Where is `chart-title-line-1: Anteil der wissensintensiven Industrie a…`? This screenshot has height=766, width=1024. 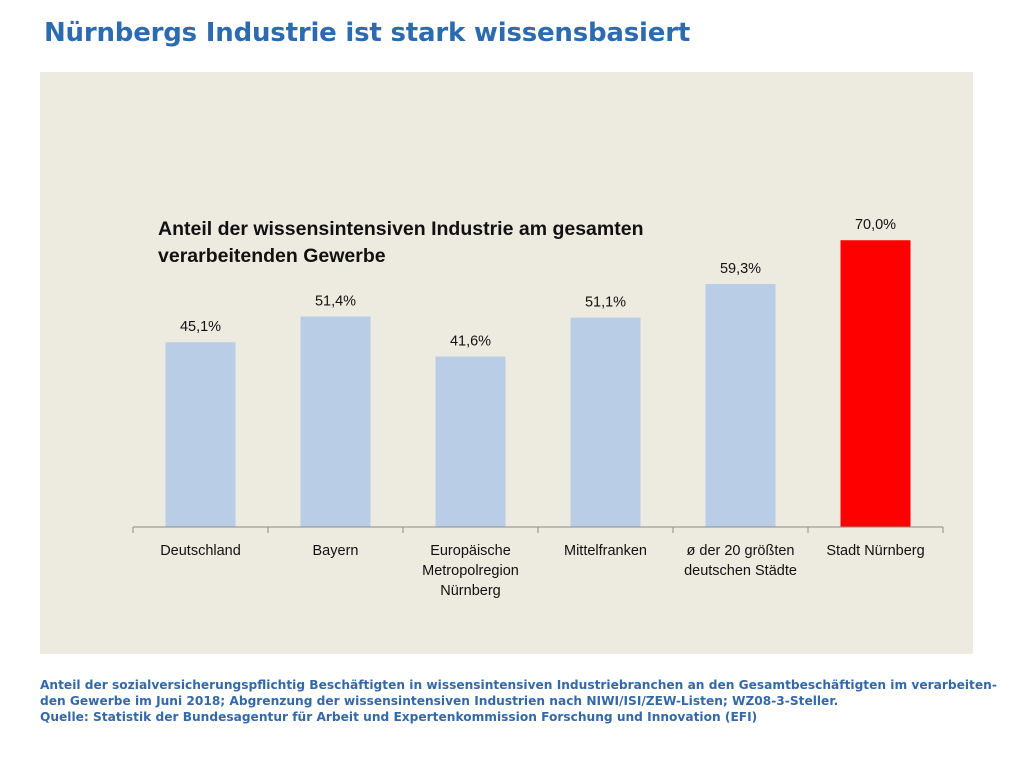
chart-title-line-1: Anteil der wissensintensiven Industrie a… is located at coordinates (400, 229).